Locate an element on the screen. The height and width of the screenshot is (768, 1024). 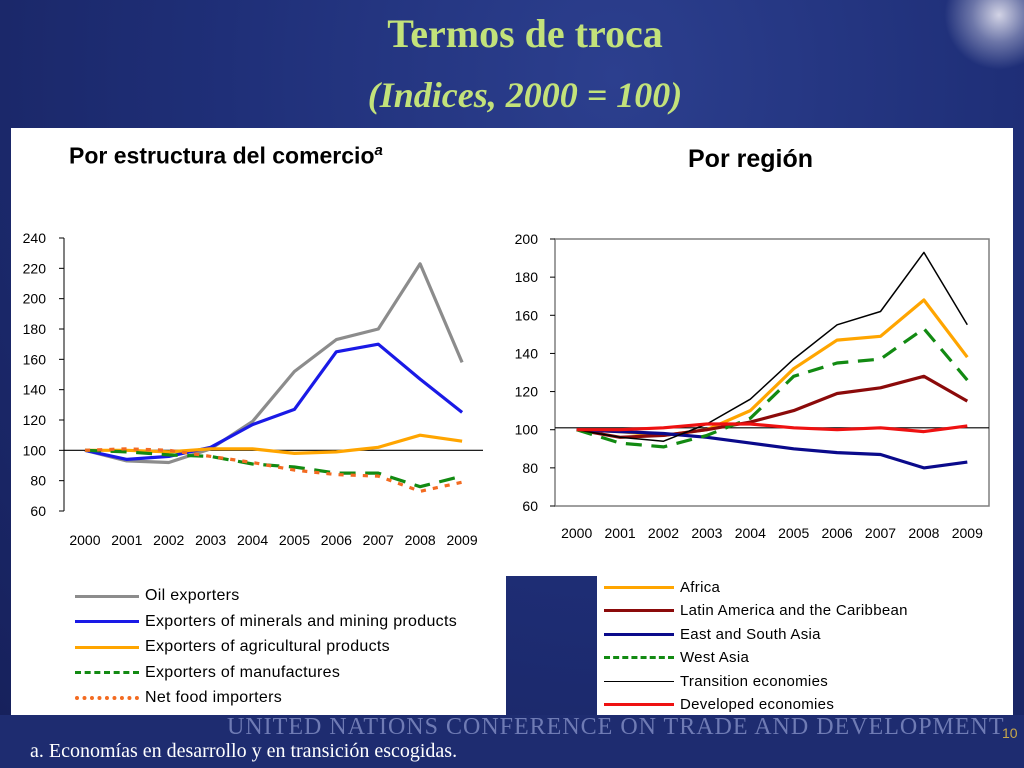
legend-item: Latin America and the Caribbean is located at coordinates (756, 611).